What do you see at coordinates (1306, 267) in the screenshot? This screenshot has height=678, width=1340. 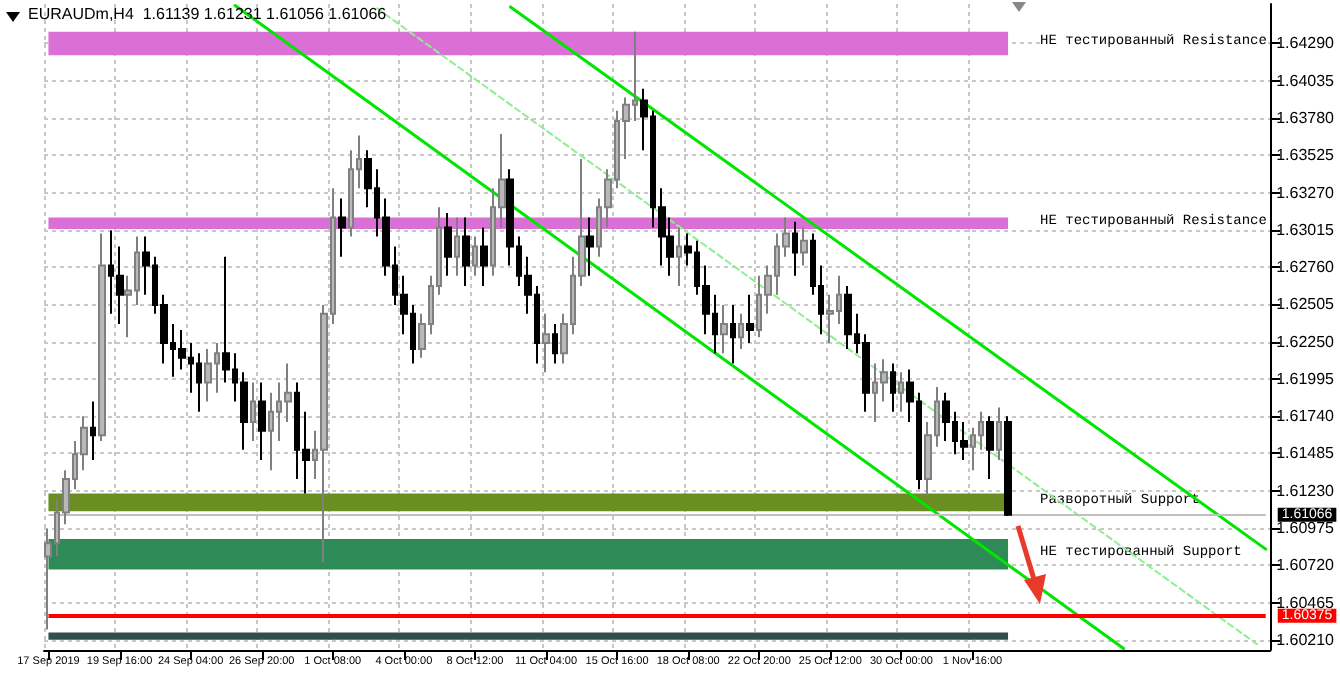 I see `y-tick-label: 1.62760` at bounding box center [1306, 267].